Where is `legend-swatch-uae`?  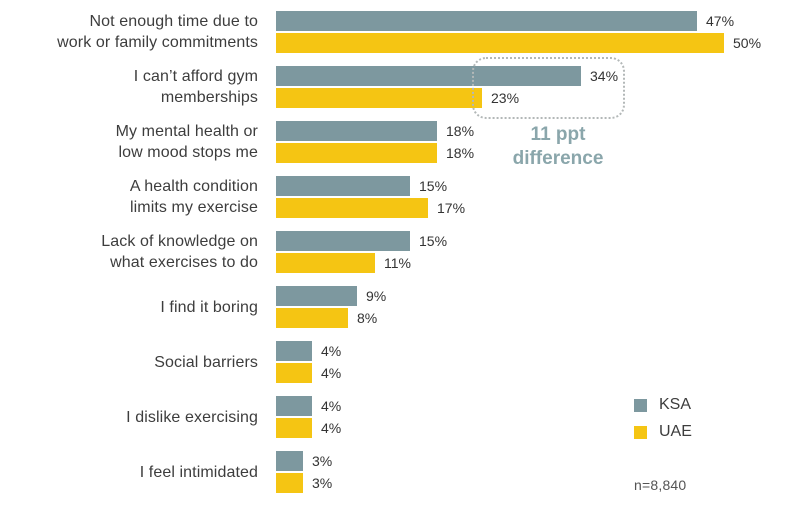
legend-swatch-uae is located at coordinates (640, 432).